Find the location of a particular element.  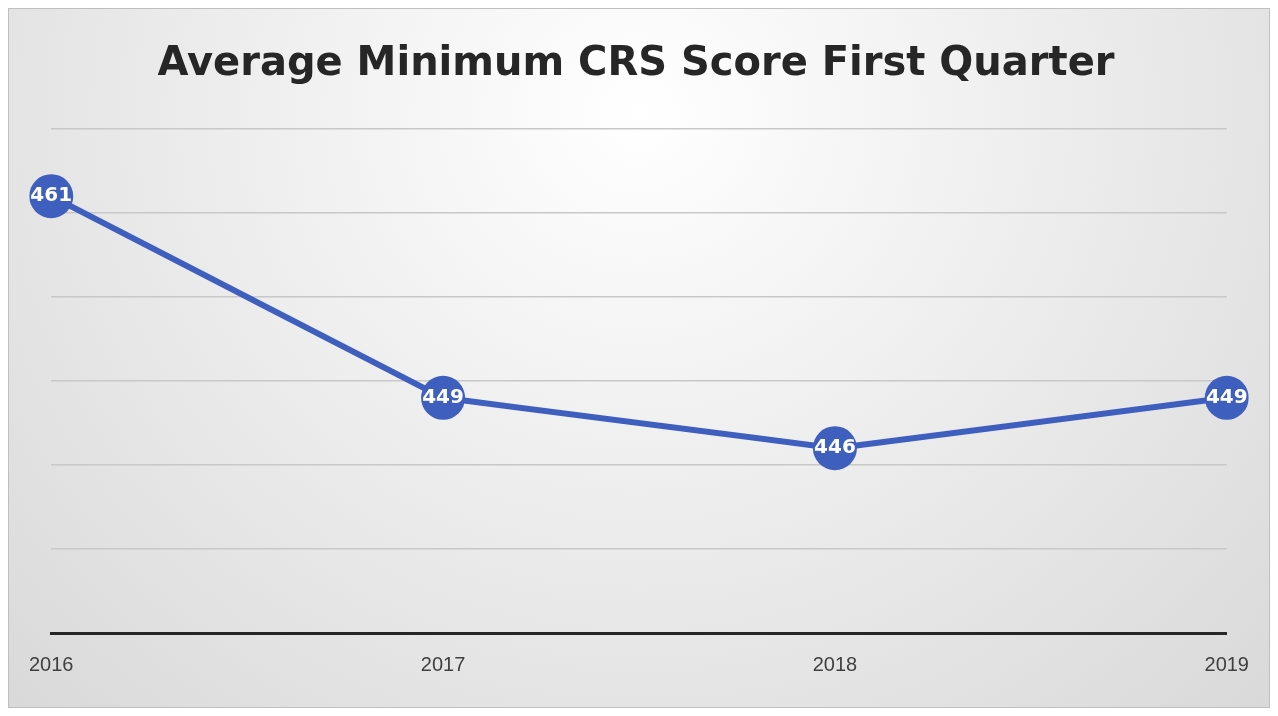

x-tick-label: 2016 is located at coordinates (51, 663).